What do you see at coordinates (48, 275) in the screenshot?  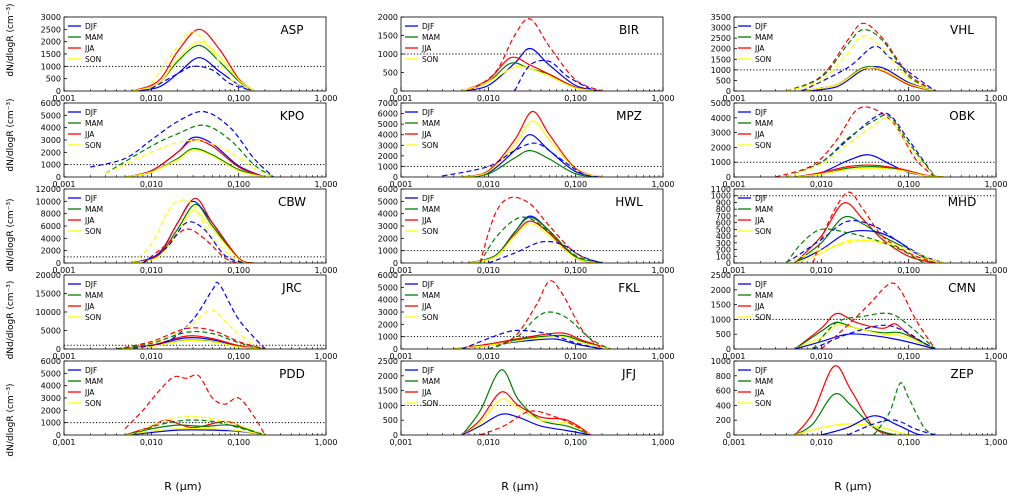 I see `y-tick-label: 20000` at bounding box center [48, 275].